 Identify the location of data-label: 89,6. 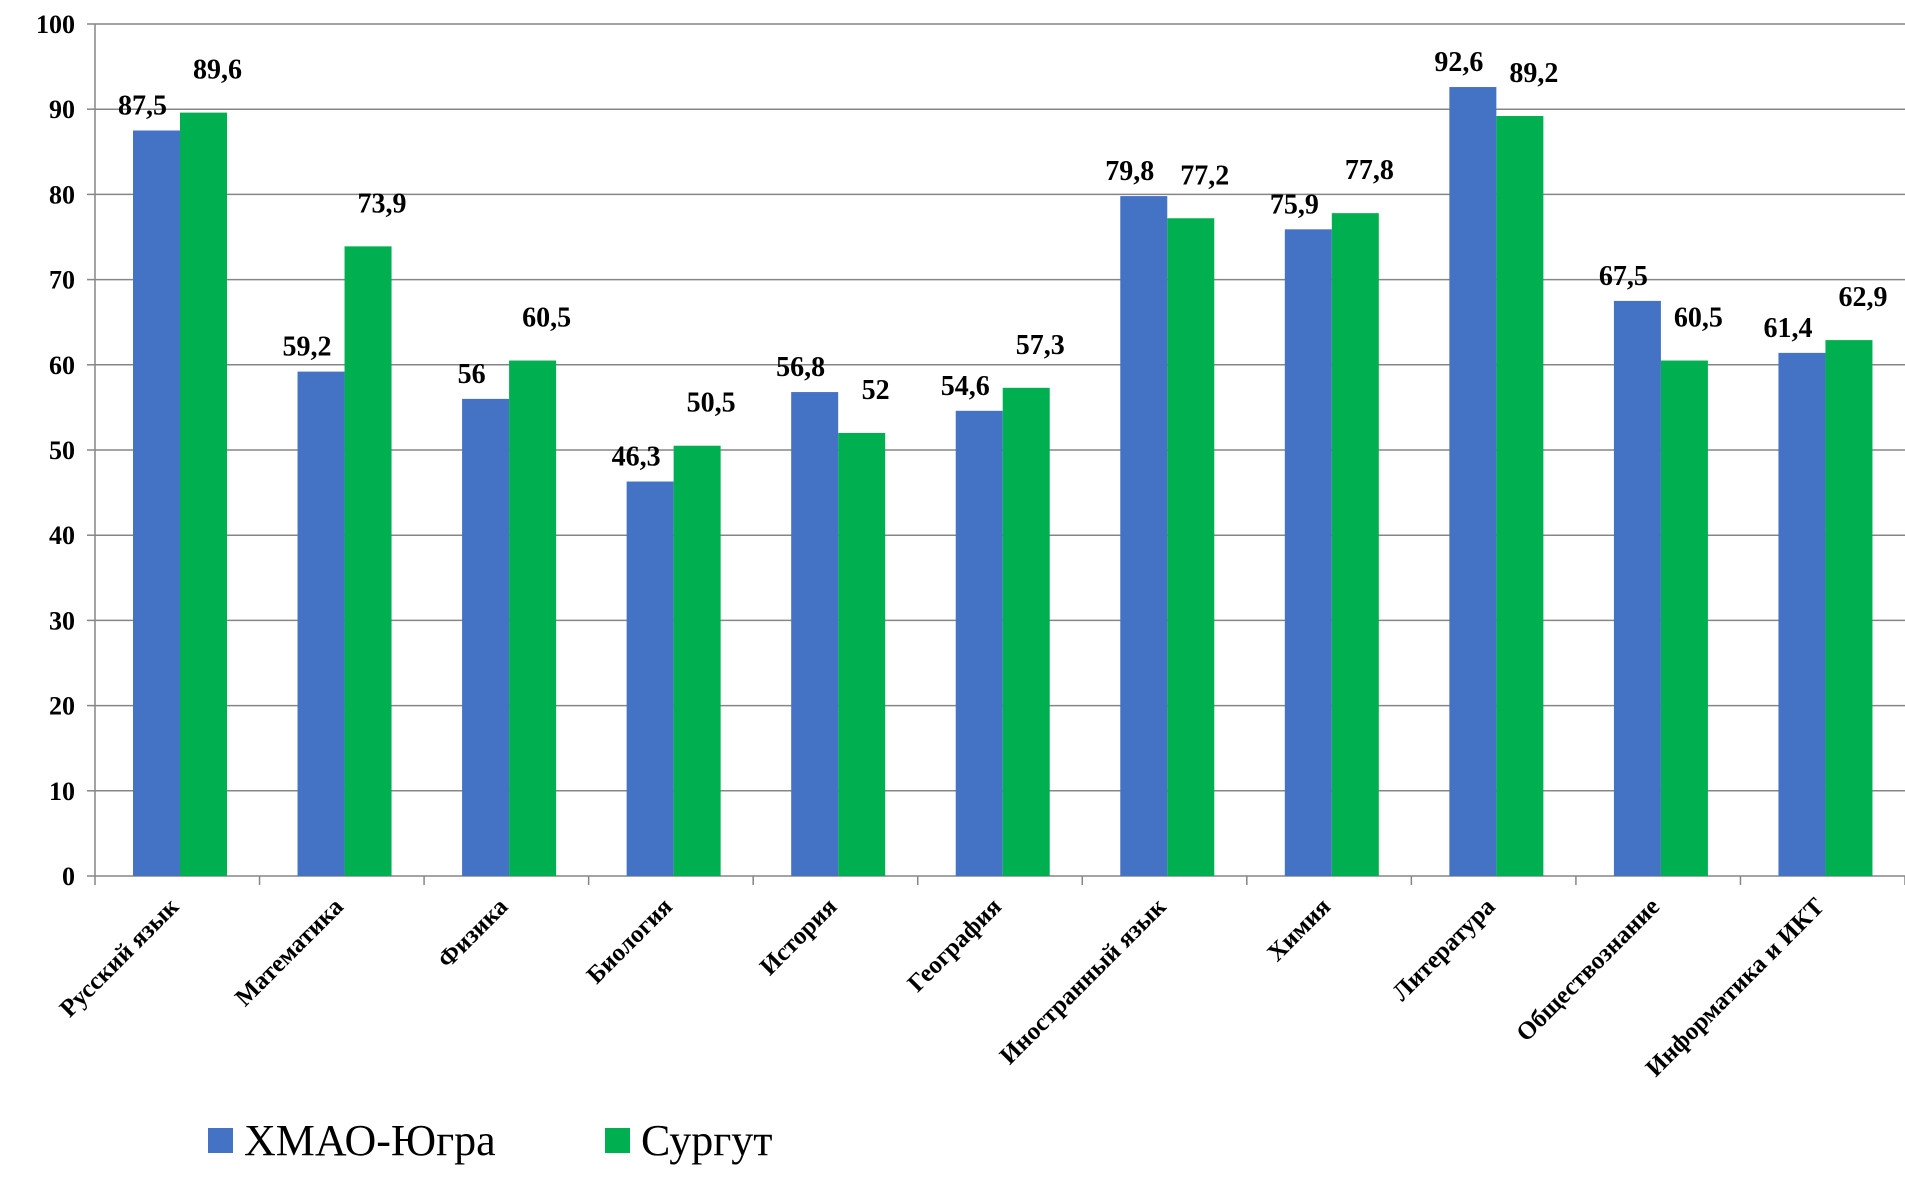
(217, 70).